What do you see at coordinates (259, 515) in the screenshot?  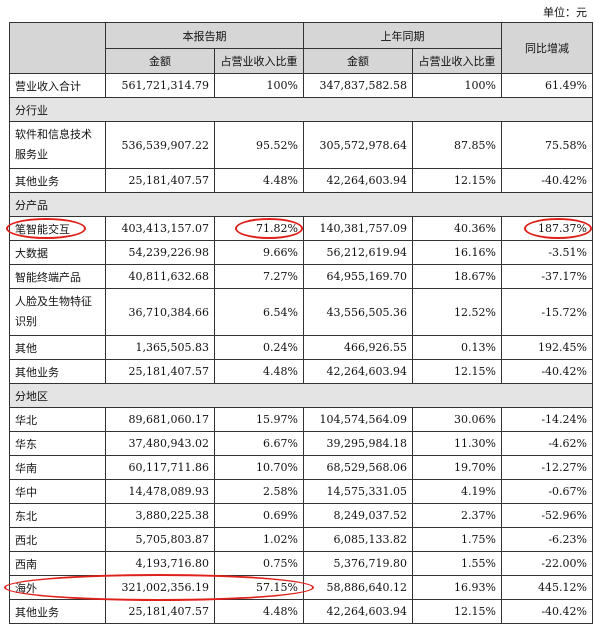 I see `current-share: 0.69%` at bounding box center [259, 515].